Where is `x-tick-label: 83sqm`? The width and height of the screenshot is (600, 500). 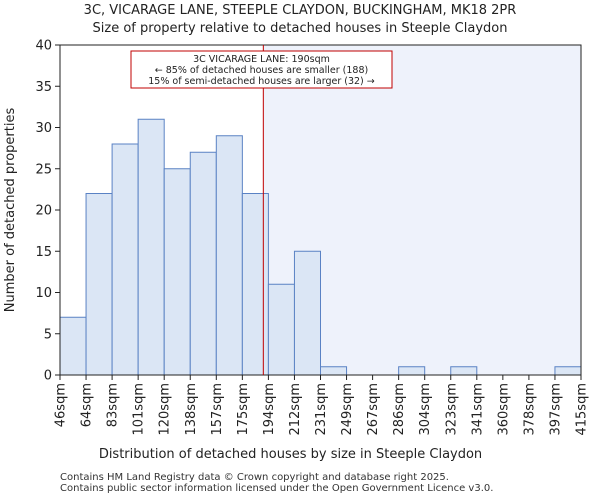
x-tick-label: 83sqm is located at coordinates (113, 405).